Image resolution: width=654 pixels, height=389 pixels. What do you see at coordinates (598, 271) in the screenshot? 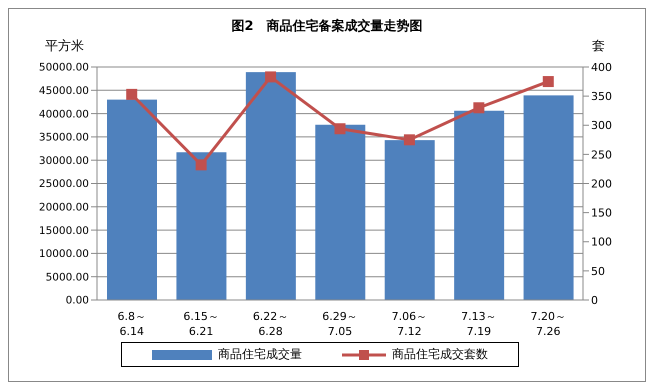
I see `y2-tick-label: 50` at bounding box center [598, 271].